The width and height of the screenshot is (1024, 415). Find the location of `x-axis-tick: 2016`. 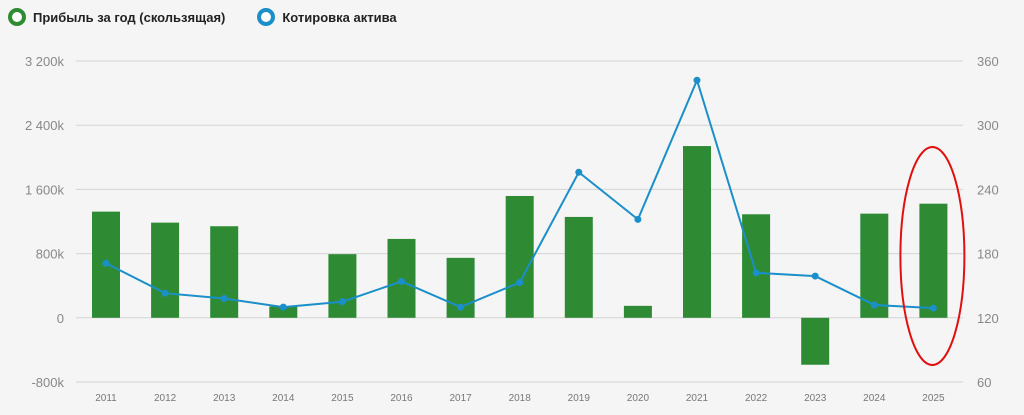

x-axis-tick: 2016 is located at coordinates (401, 398).